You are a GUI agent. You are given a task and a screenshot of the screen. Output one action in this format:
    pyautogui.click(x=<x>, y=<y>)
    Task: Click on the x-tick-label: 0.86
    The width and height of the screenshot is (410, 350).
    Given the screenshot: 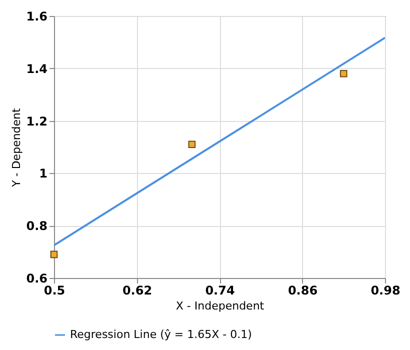 What is the action you would take?
    pyautogui.click(x=303, y=291)
    